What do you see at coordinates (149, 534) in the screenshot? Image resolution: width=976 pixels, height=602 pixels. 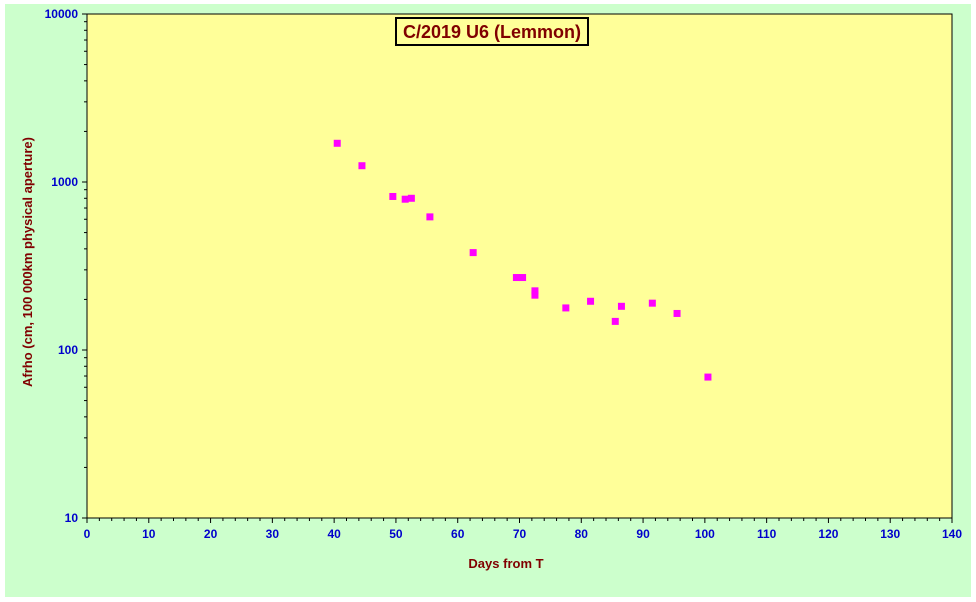 I see `x-tick-label: 10` at bounding box center [149, 534].